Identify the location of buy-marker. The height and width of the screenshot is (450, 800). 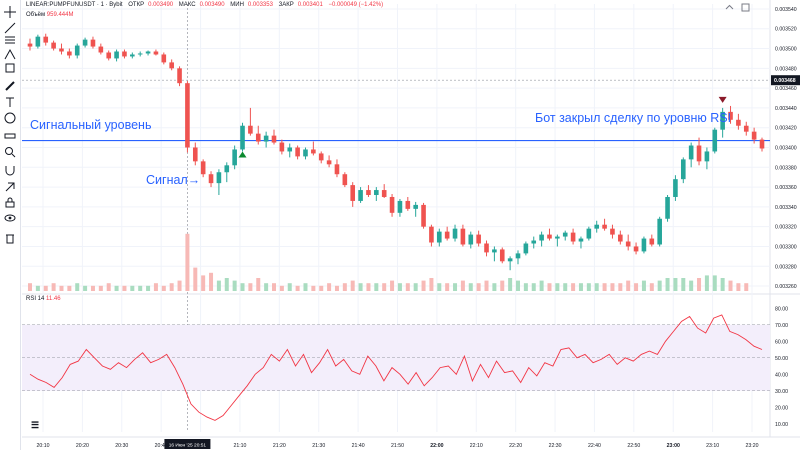
(242, 154).